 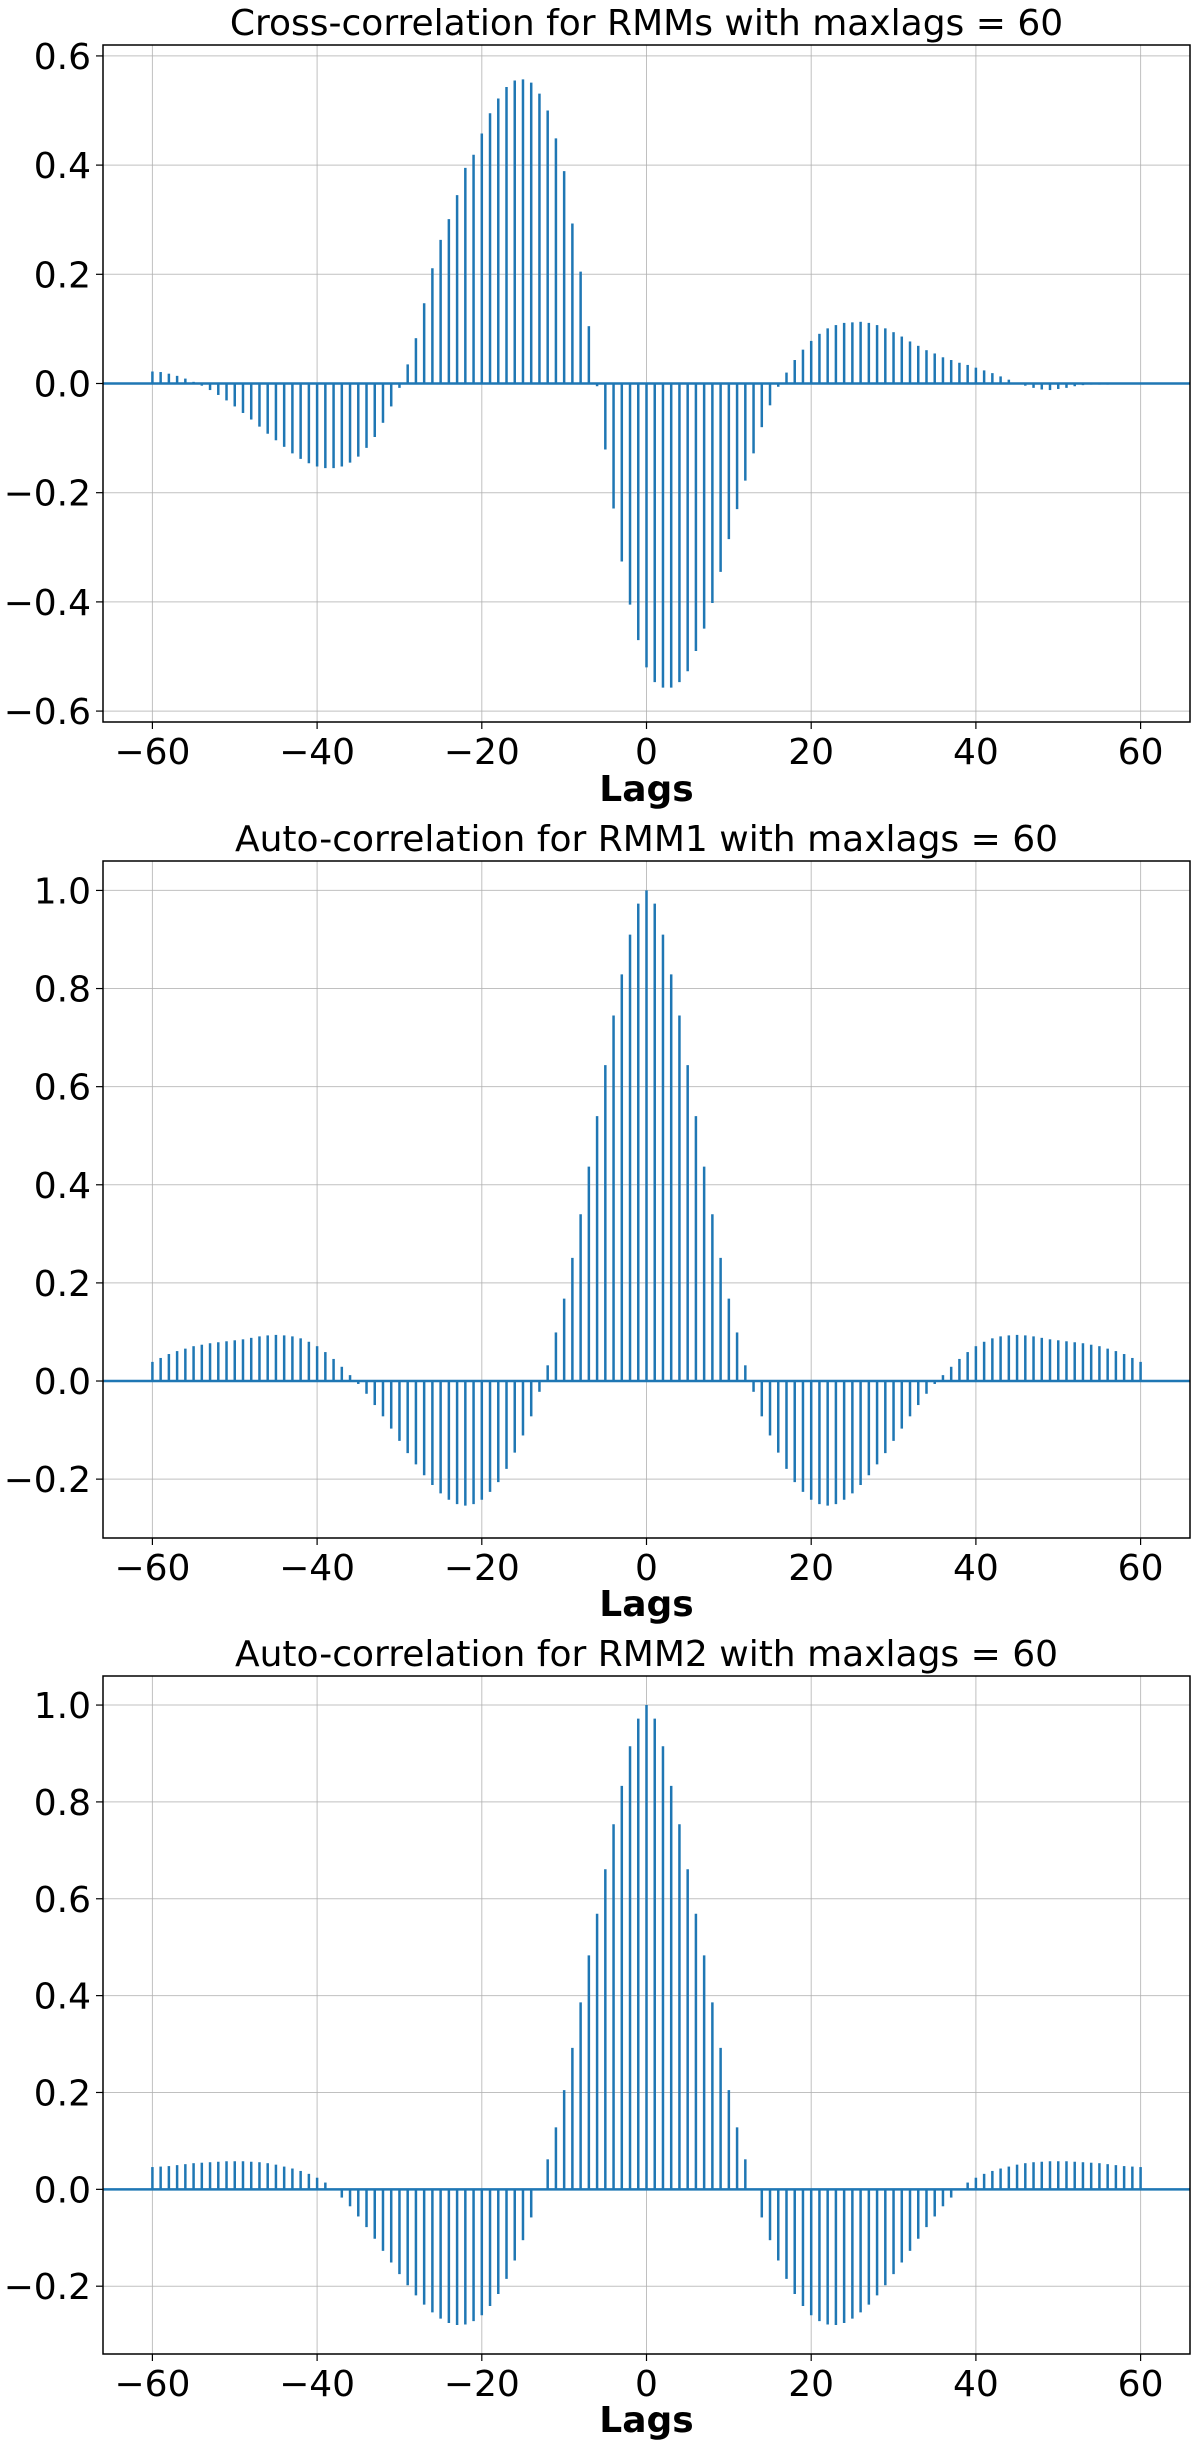 What do you see at coordinates (47, 603) in the screenshot?
I see `y-tick-label: −0.4` at bounding box center [47, 603].